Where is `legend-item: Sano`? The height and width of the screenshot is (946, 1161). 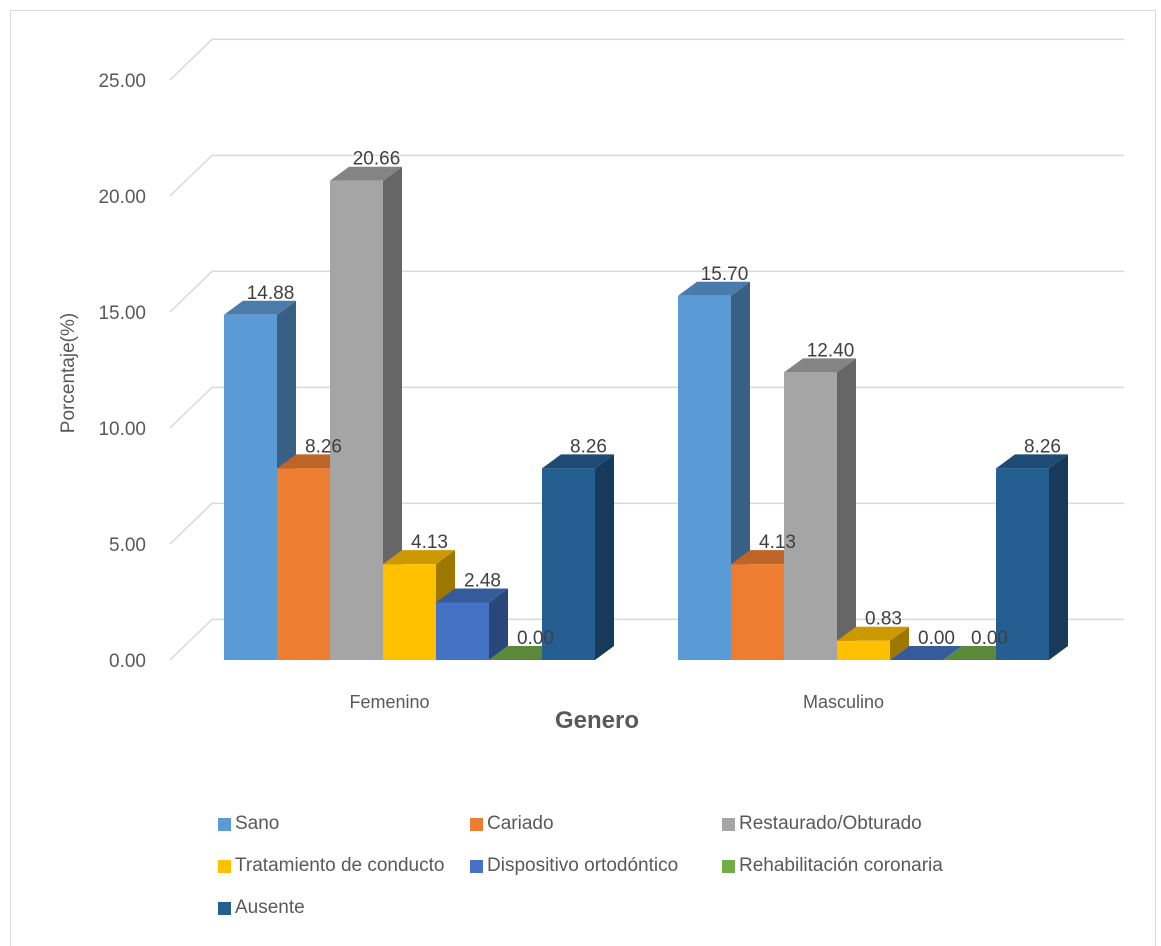
legend-item: Sano is located at coordinates (248, 824).